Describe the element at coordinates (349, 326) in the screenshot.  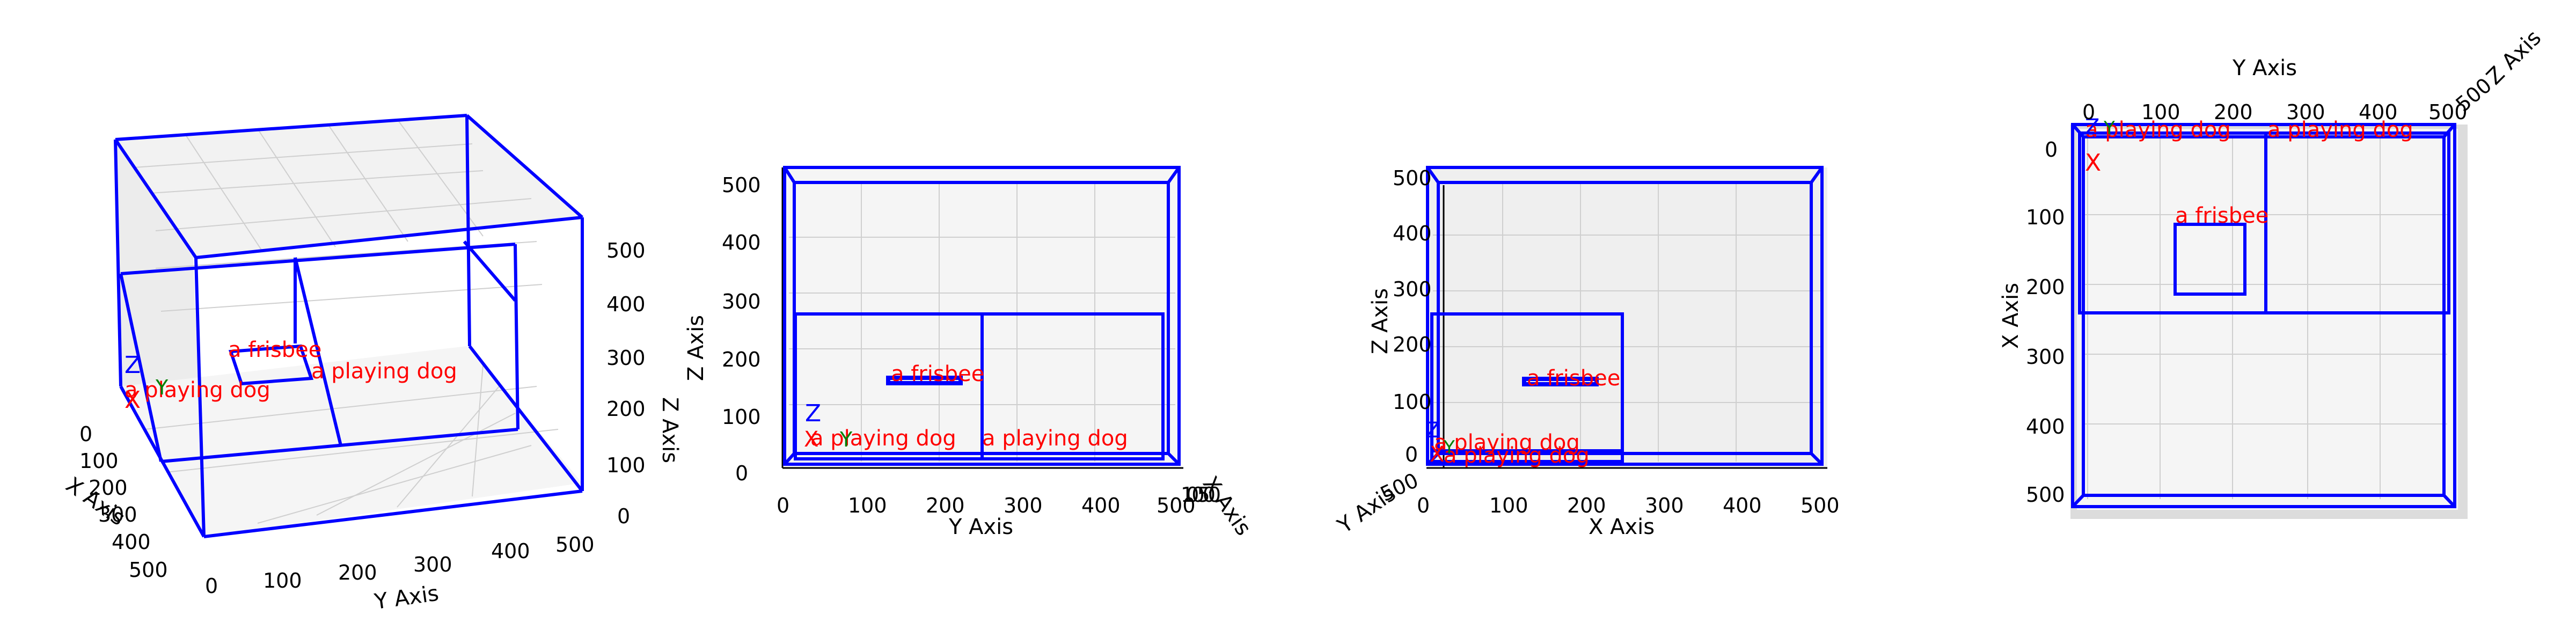
I see `box-outer-perspective` at that location.